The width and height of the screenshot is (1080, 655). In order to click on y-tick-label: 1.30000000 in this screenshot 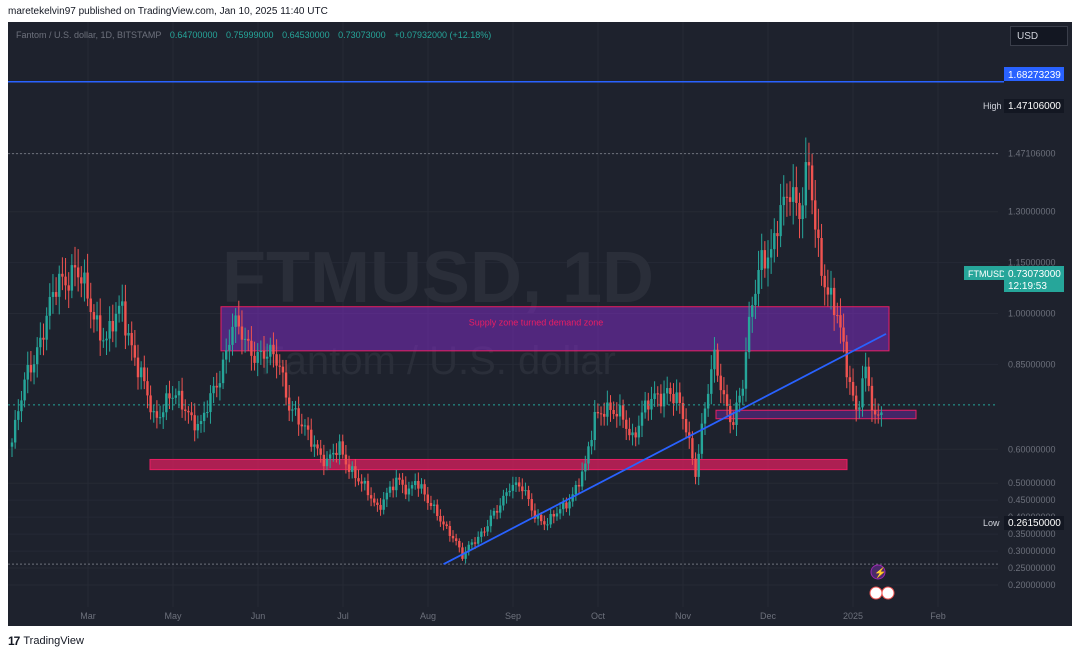, I will do `click(1032, 212)`.